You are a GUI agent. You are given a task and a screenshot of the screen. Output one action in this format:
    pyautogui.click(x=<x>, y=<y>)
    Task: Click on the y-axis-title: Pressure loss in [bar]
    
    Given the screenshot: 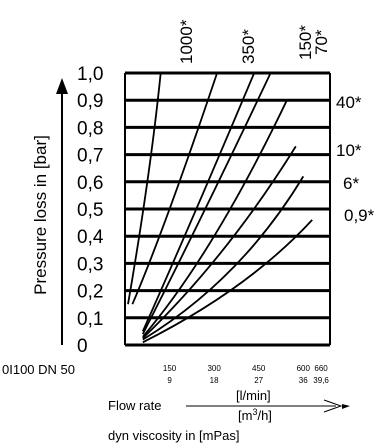 What is the action you would take?
    pyautogui.click(x=40, y=215)
    